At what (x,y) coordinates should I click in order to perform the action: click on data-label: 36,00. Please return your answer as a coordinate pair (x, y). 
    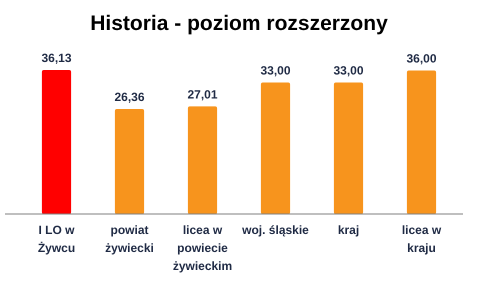
    Looking at the image, I should click on (421, 59).